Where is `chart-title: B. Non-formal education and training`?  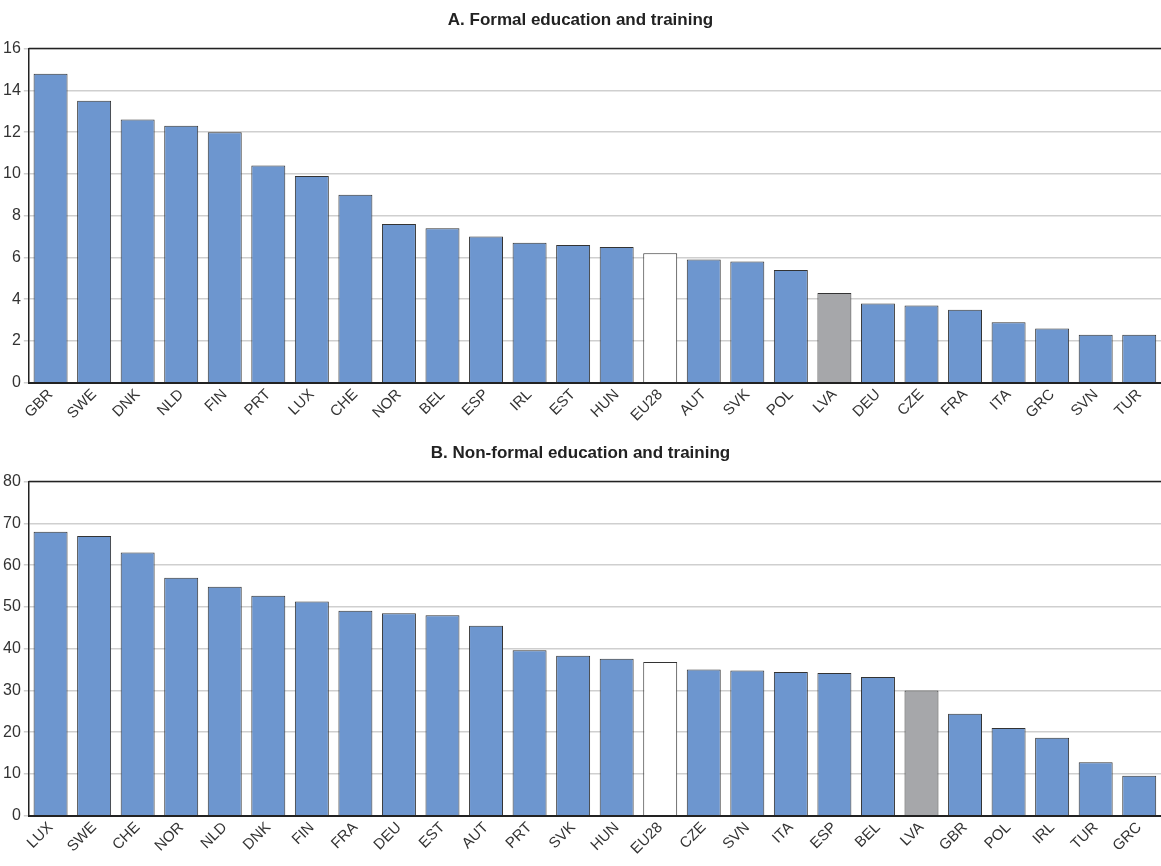 chart-title: B. Non-formal education and training is located at coordinates (580, 453).